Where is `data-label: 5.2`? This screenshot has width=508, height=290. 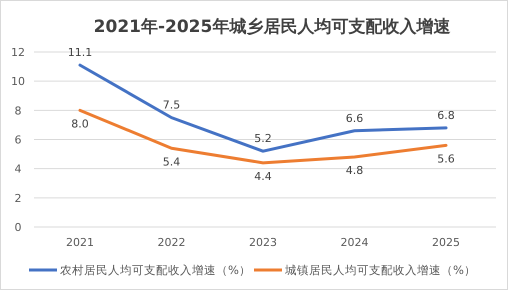 data-label: 5.2 is located at coordinates (263, 139).